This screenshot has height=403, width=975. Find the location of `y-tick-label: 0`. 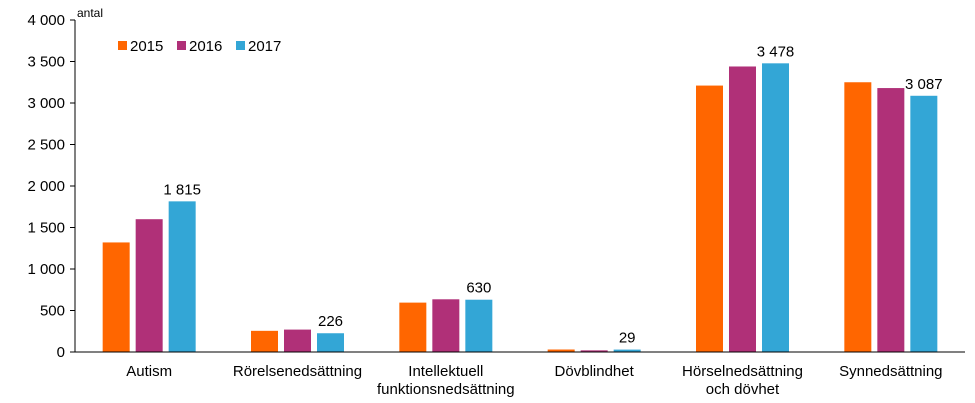

y-tick-label: 0 is located at coordinates (61, 352).